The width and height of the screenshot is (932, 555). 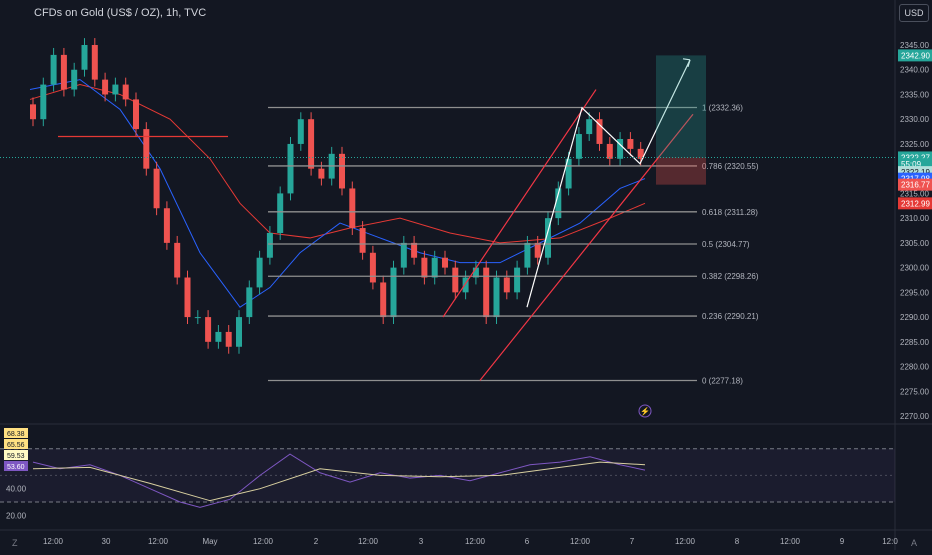 I want to click on price-axis-tick: 2300.00, so click(x=914, y=268).